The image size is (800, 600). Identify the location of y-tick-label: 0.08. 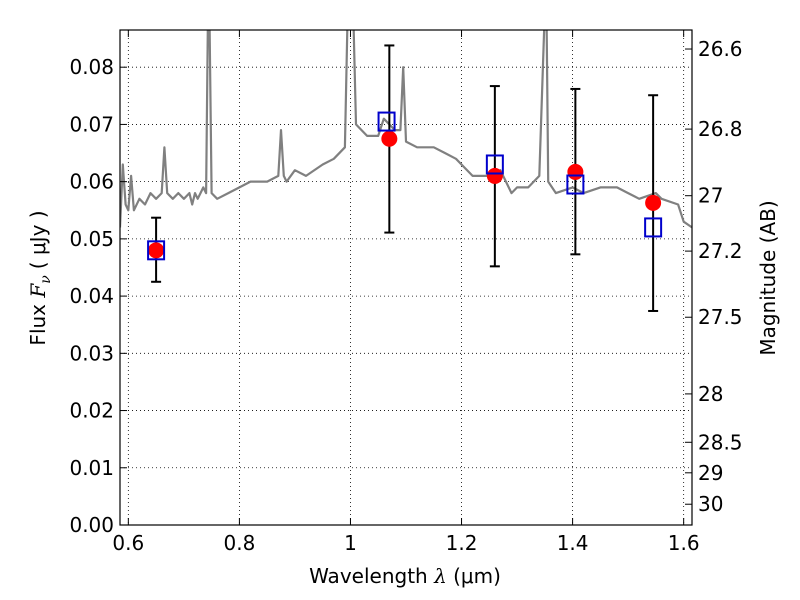
(91, 67).